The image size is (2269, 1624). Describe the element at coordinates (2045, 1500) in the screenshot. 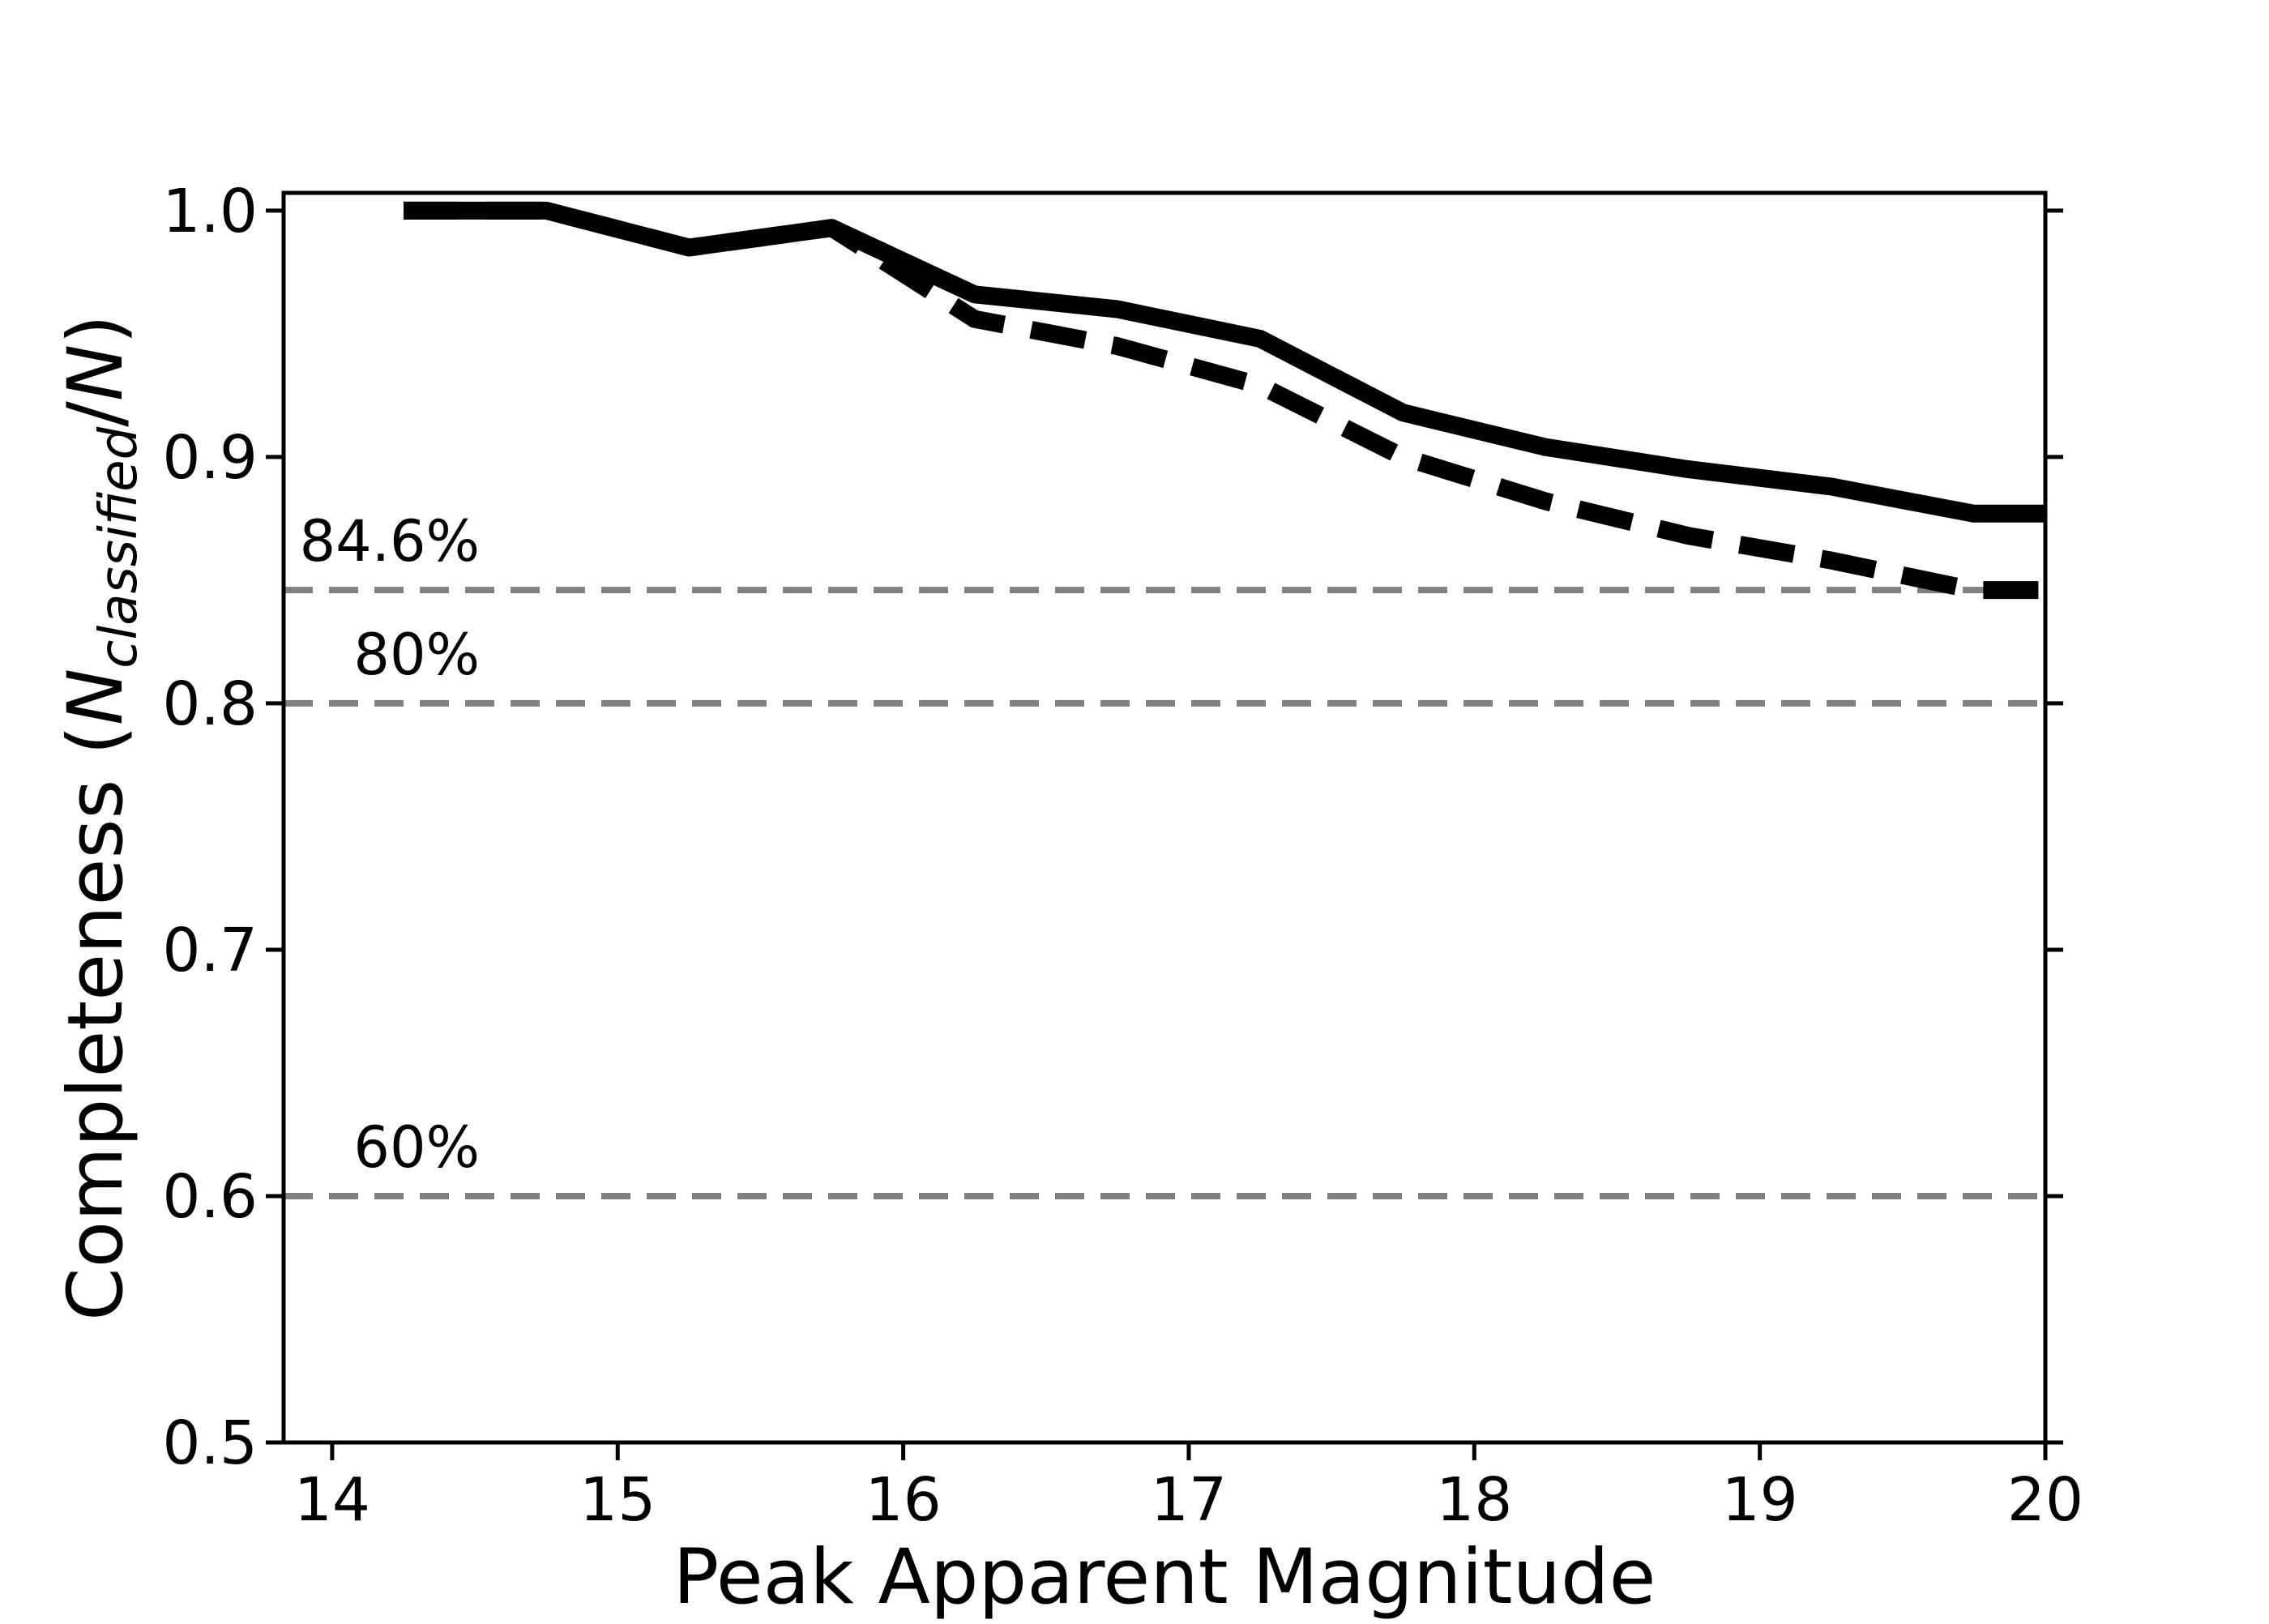

I see `x-tick-label: 20` at that location.